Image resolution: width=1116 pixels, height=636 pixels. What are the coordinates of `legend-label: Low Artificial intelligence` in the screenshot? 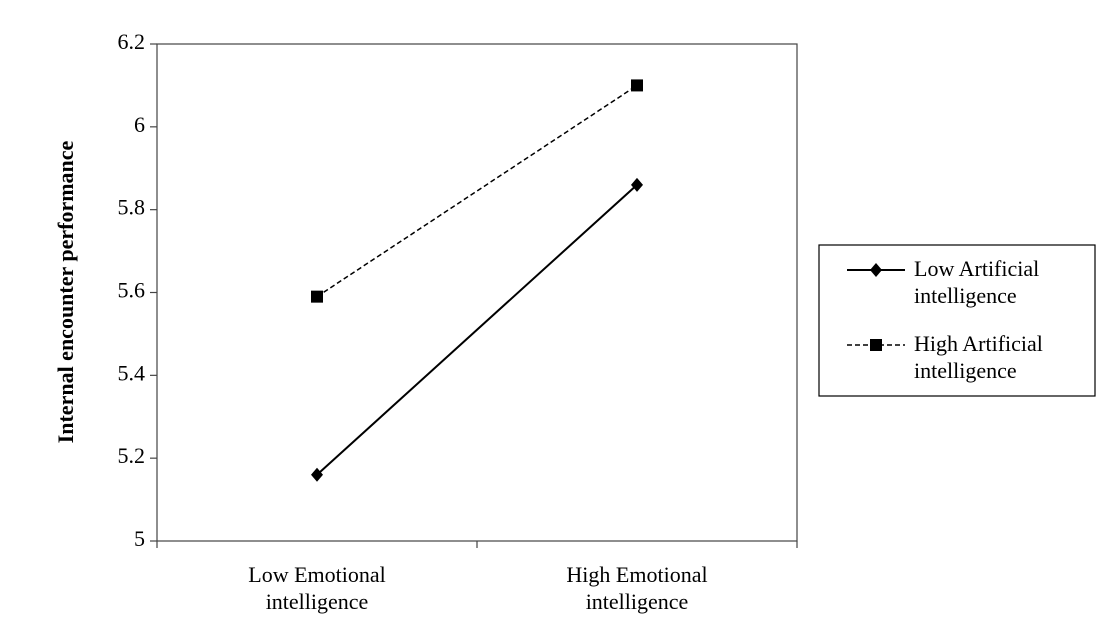 It's located at (977, 282).